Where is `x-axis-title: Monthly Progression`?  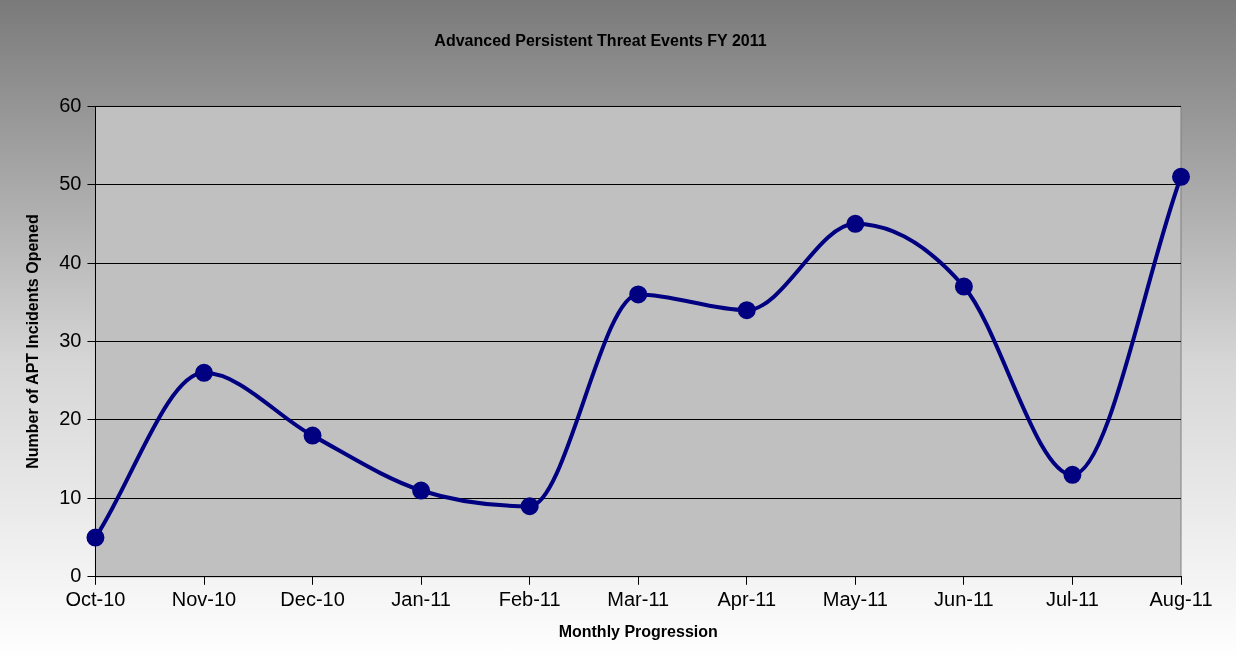
x-axis-title: Monthly Progression is located at coordinates (638, 631).